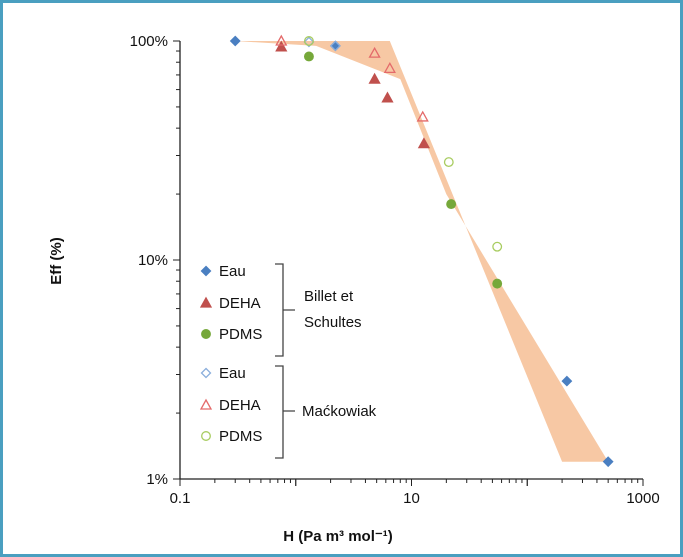 The width and height of the screenshot is (683, 557). Describe the element at coordinates (411, 498) in the screenshot. I see `x-tick-label: 10` at that location.